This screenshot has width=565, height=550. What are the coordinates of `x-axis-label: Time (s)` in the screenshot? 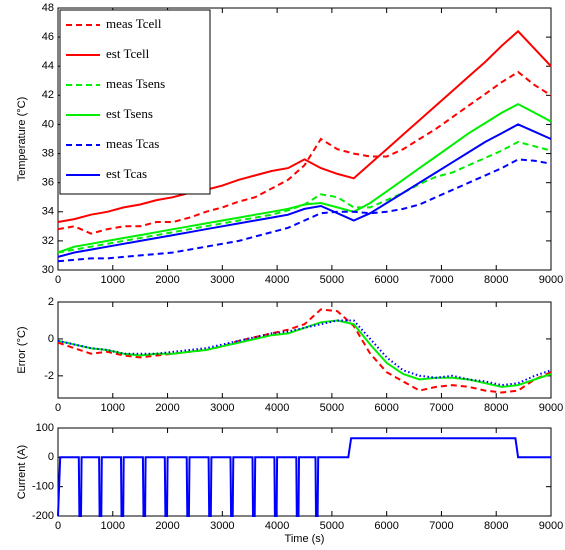 It's located at (305, 539).